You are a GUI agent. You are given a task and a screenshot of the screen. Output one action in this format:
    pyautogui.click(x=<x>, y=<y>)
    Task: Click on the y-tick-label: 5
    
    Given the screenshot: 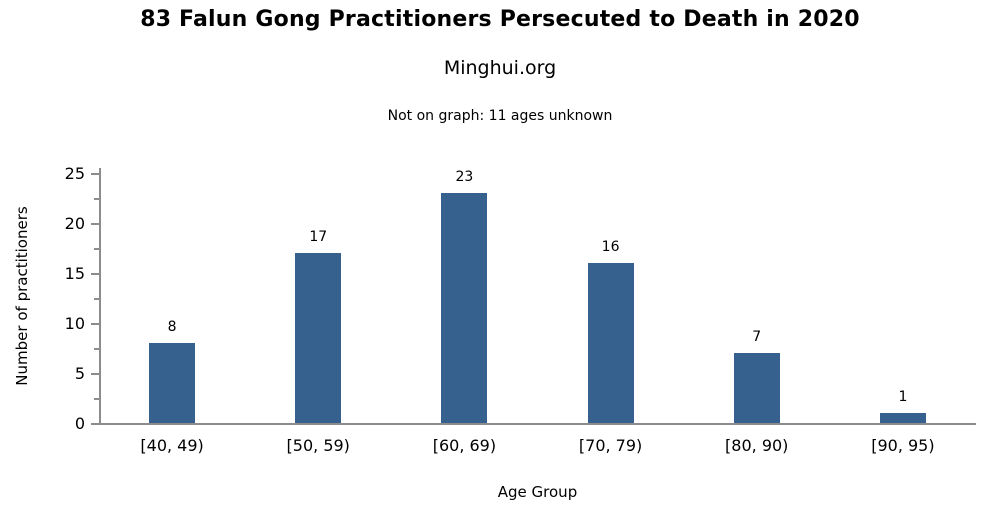 What is the action you would take?
    pyautogui.click(x=79, y=373)
    